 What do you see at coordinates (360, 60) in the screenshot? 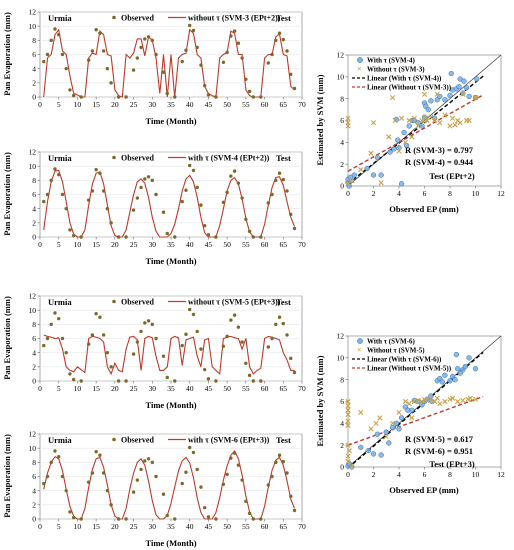
I see `legend-with-marker` at bounding box center [360, 60].